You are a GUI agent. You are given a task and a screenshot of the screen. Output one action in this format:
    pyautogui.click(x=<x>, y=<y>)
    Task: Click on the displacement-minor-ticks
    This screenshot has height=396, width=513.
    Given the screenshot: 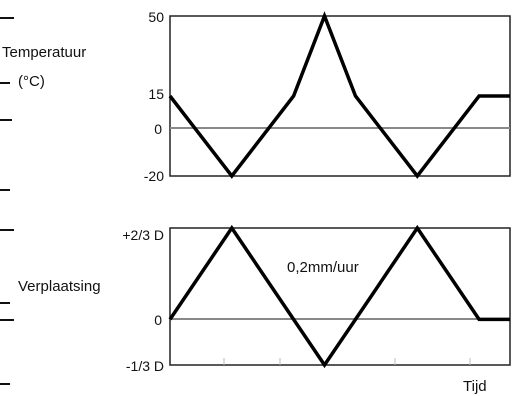 What is the action you would take?
    pyautogui.click(x=347, y=361)
    